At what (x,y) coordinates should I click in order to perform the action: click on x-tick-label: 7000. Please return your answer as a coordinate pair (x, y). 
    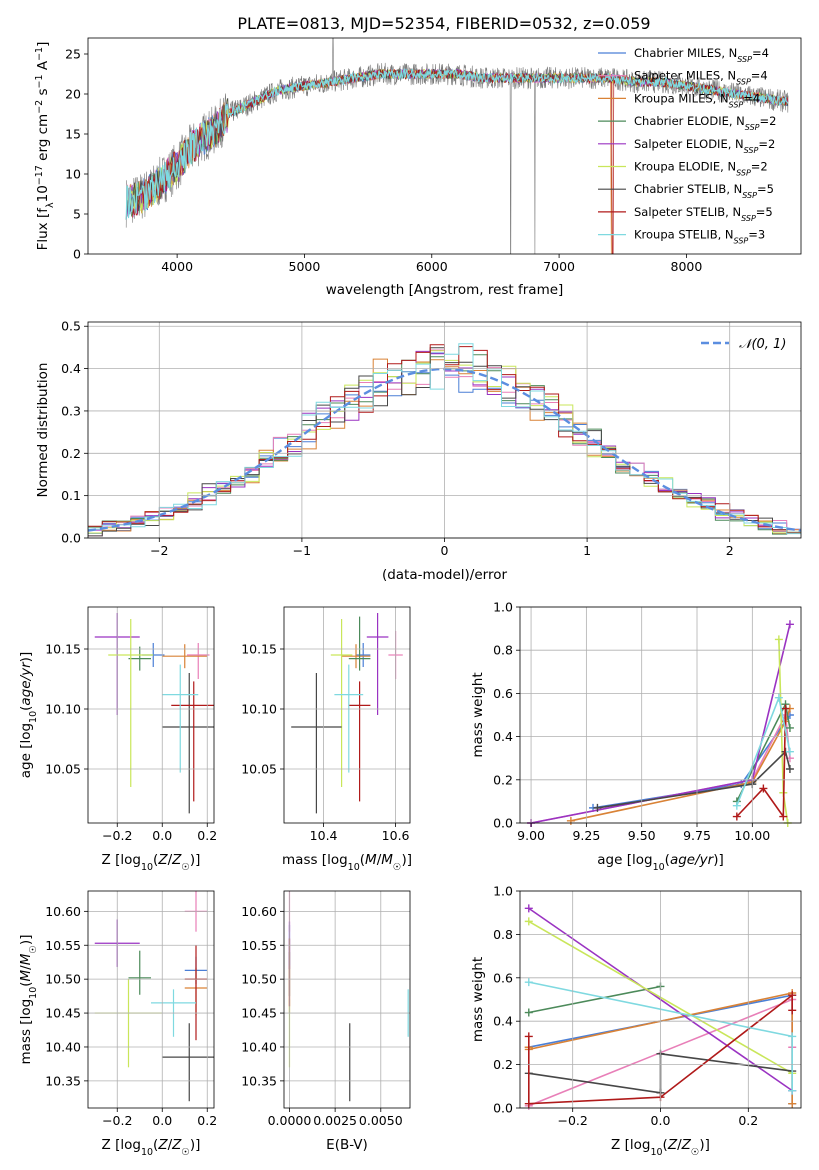
    Looking at the image, I should click on (559, 266).